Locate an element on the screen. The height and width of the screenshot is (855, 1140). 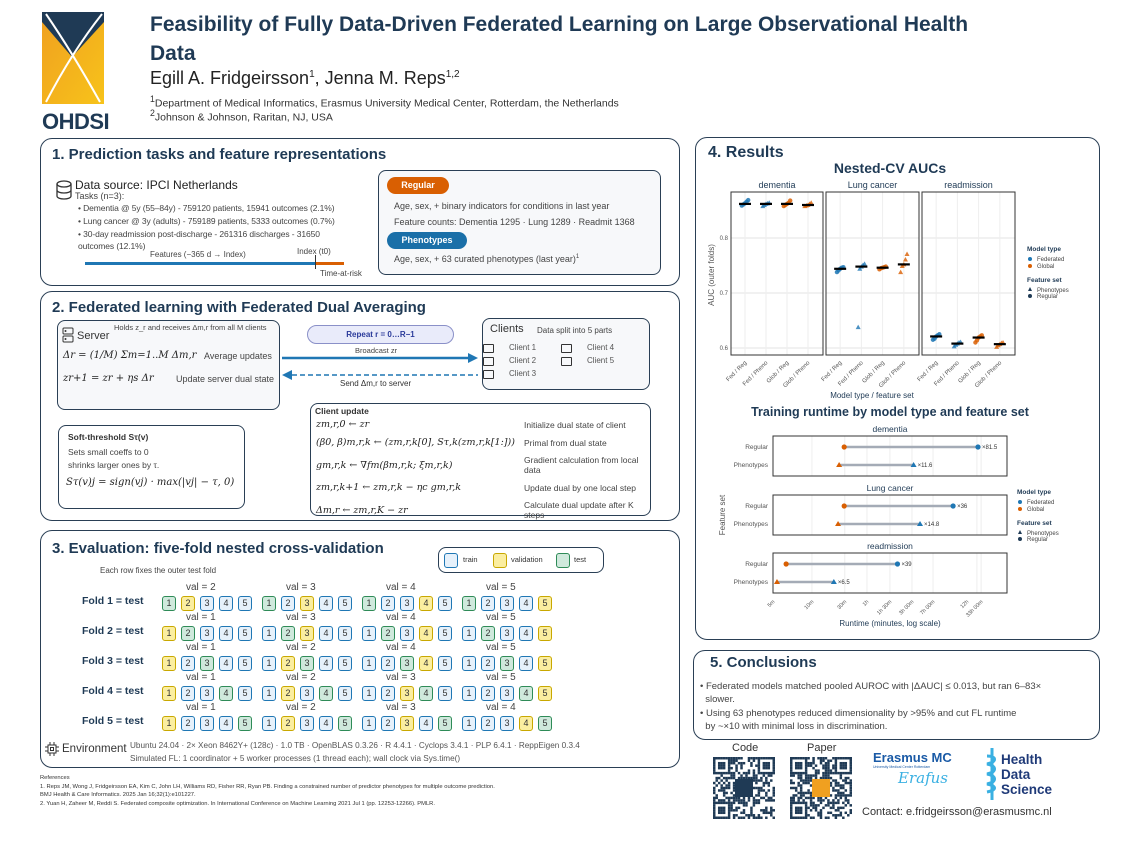
code-qr-code is located at coordinates (744, 788).